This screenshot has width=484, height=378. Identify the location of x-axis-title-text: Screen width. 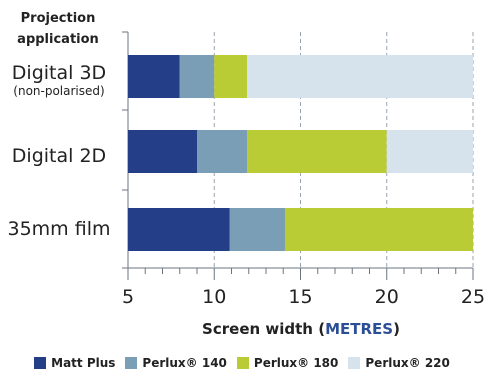
(257, 329).